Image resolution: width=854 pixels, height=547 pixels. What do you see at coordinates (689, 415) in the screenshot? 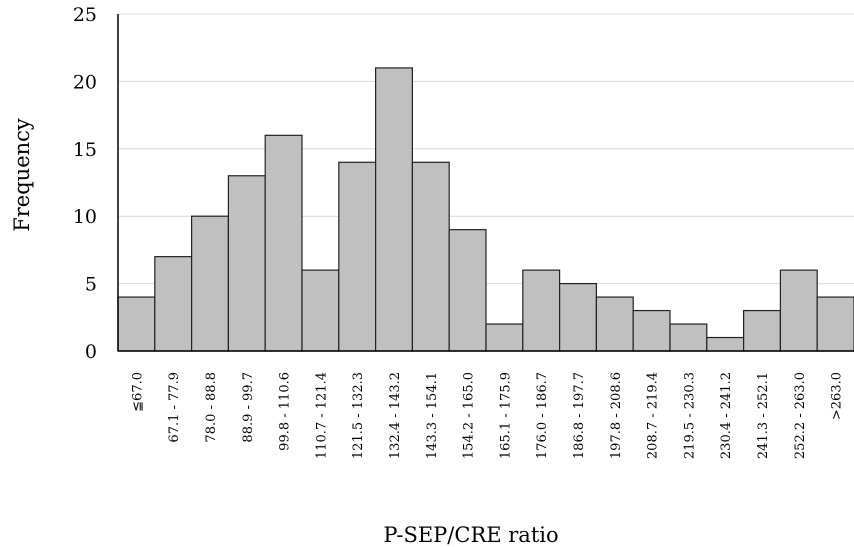
I see `x-tick-label: 219.5 - 230.3` at bounding box center [689, 415].